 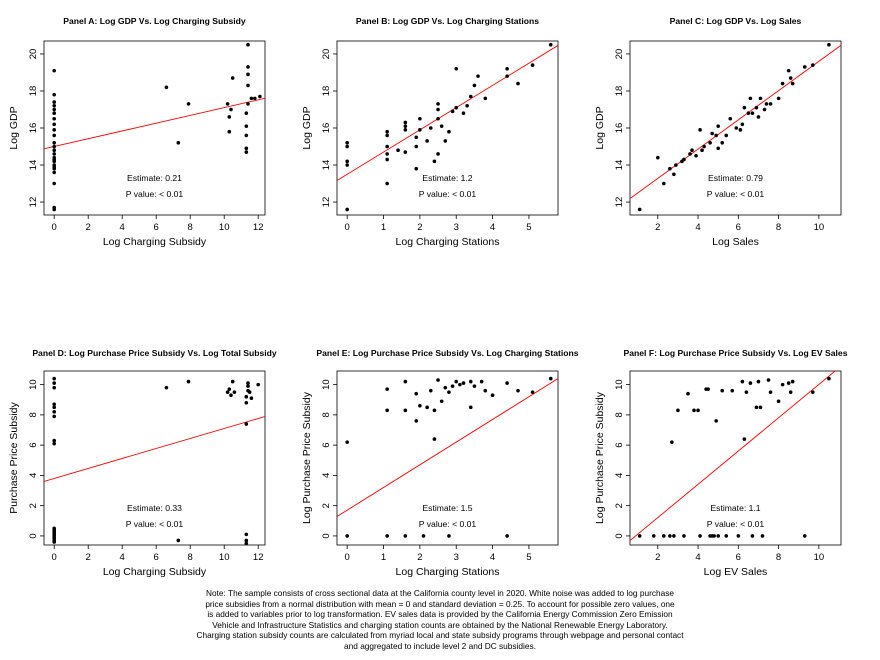 What do you see at coordinates (738, 557) in the screenshot?
I see `x-tick-label: 6` at bounding box center [738, 557].